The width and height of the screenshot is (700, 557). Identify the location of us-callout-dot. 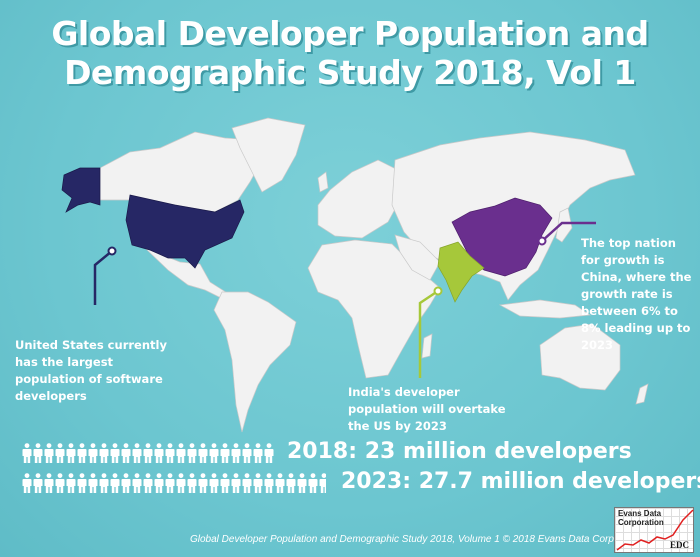
(112, 251).